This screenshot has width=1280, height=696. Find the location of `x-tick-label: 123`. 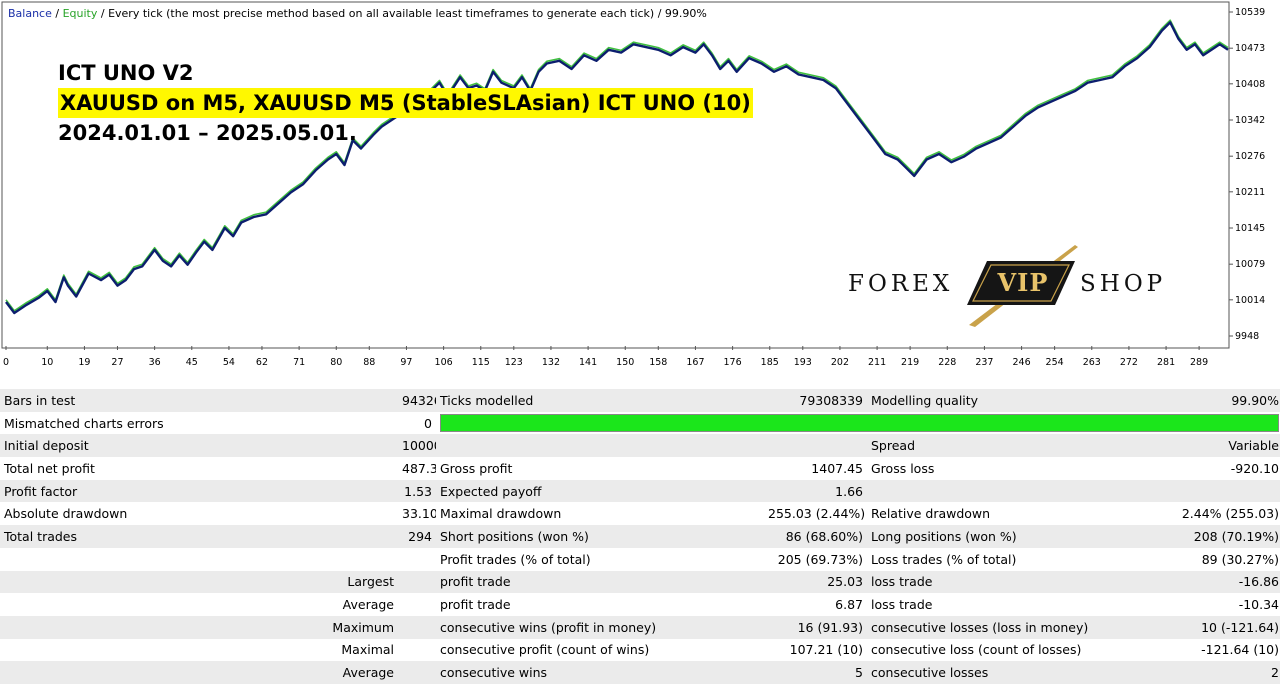

x-tick-label: 123 is located at coordinates (514, 362).